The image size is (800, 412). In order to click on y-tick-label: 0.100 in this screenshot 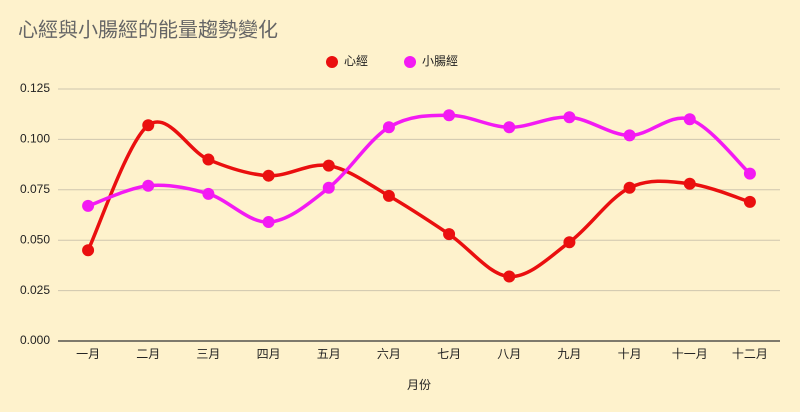, I will do `click(35, 139)`.